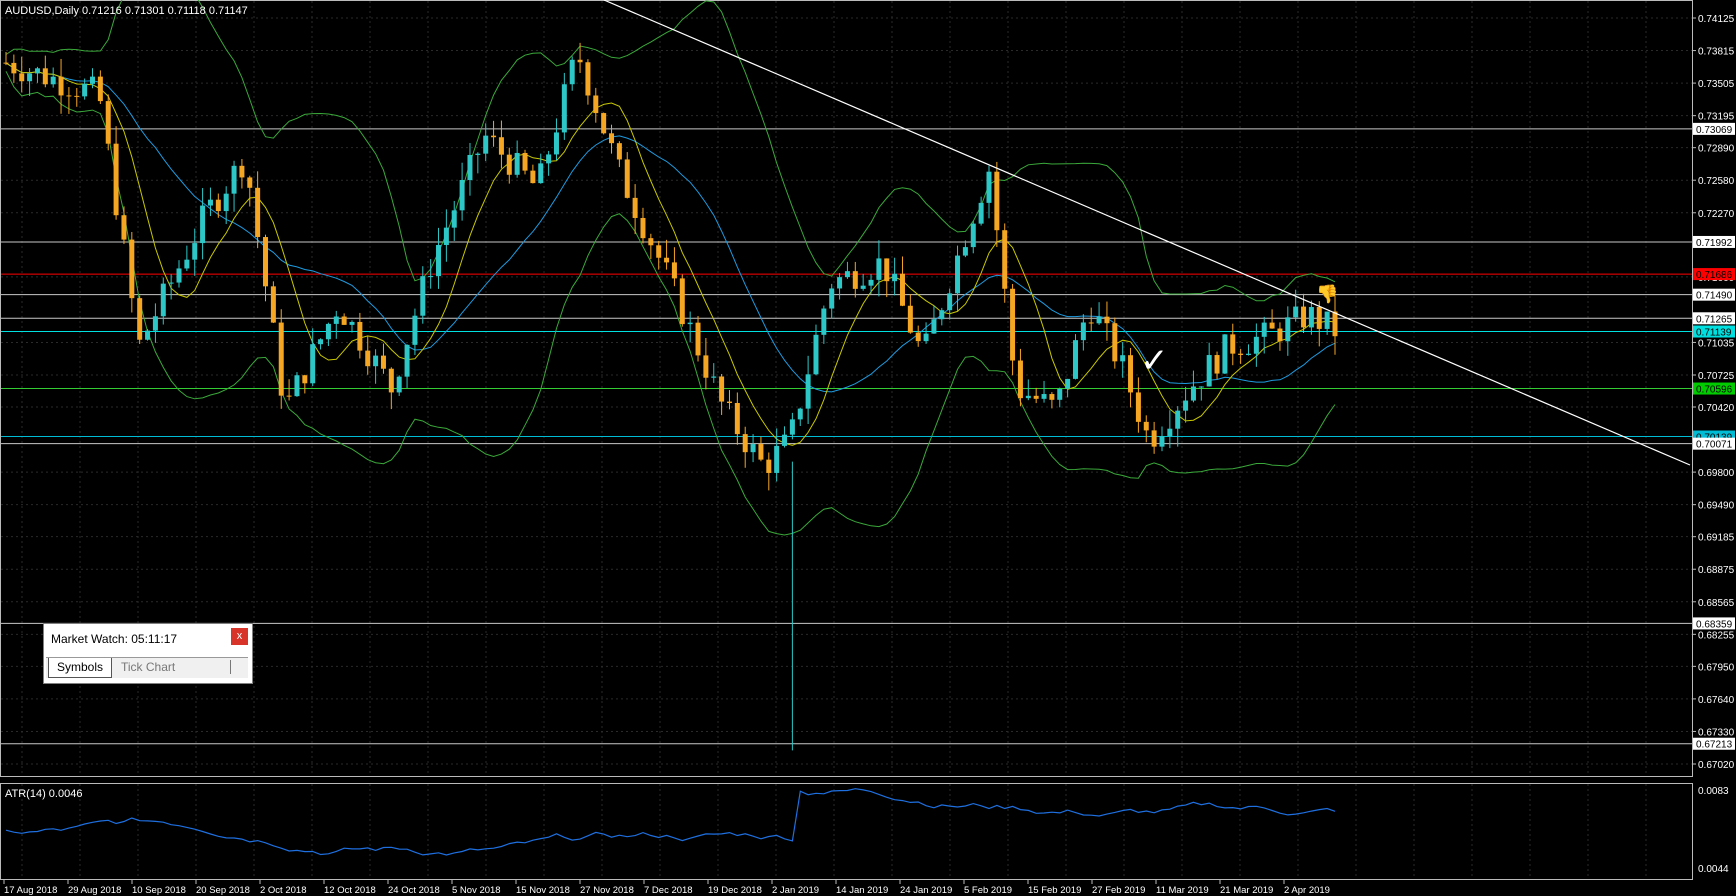  I want to click on atr-panel-frame, so click(846, 831).